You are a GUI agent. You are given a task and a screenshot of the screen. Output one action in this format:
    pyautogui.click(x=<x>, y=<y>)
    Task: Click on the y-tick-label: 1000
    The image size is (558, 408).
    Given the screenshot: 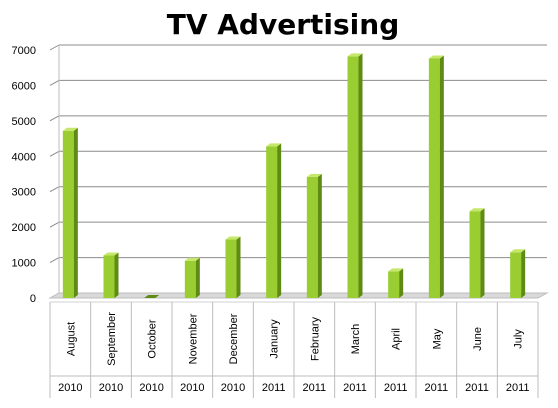 What is the action you would take?
    pyautogui.click(x=24, y=264)
    